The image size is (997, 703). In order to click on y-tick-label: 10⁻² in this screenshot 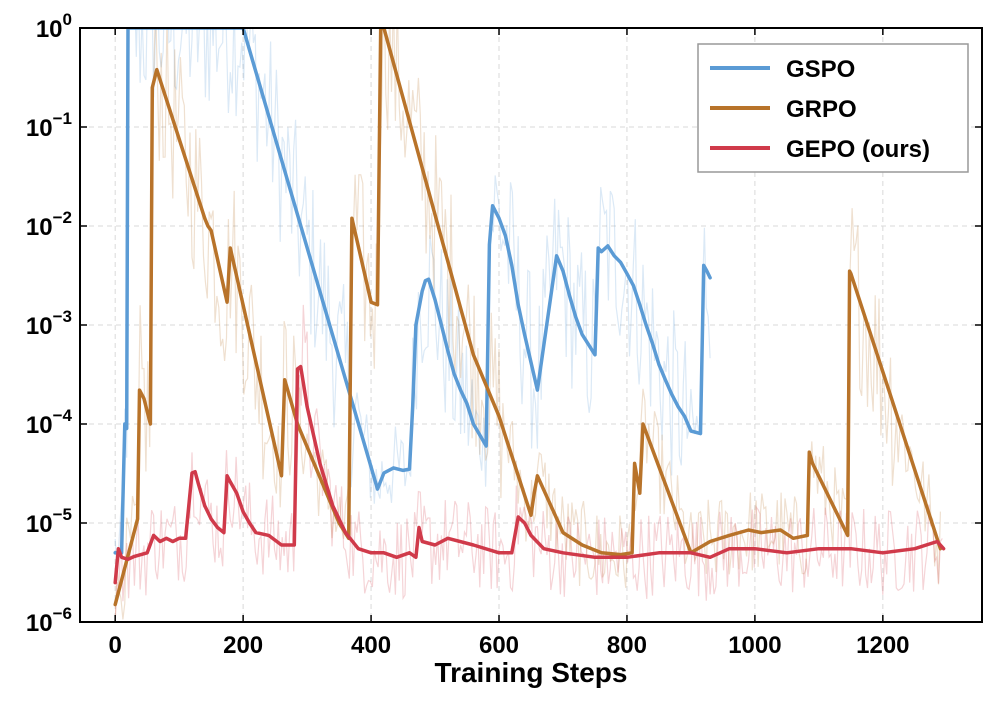, I will do `click(49, 224)`.